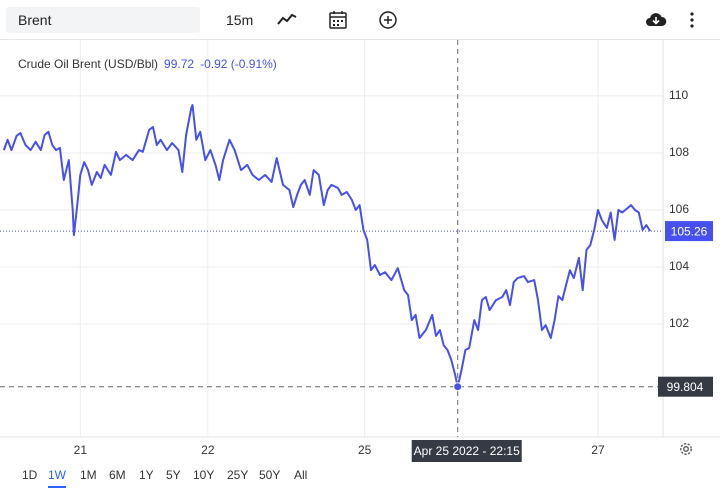  Describe the element at coordinates (88, 475) in the screenshot. I see `range-button: 1M` at that location.